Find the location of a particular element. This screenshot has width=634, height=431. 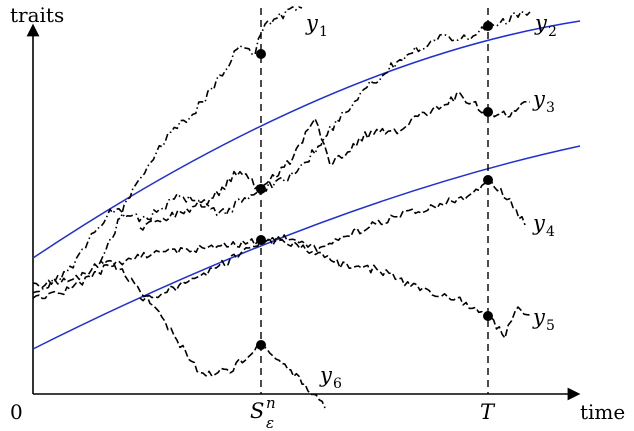

curve-label-y2: y 2 is located at coordinates (545, 25).